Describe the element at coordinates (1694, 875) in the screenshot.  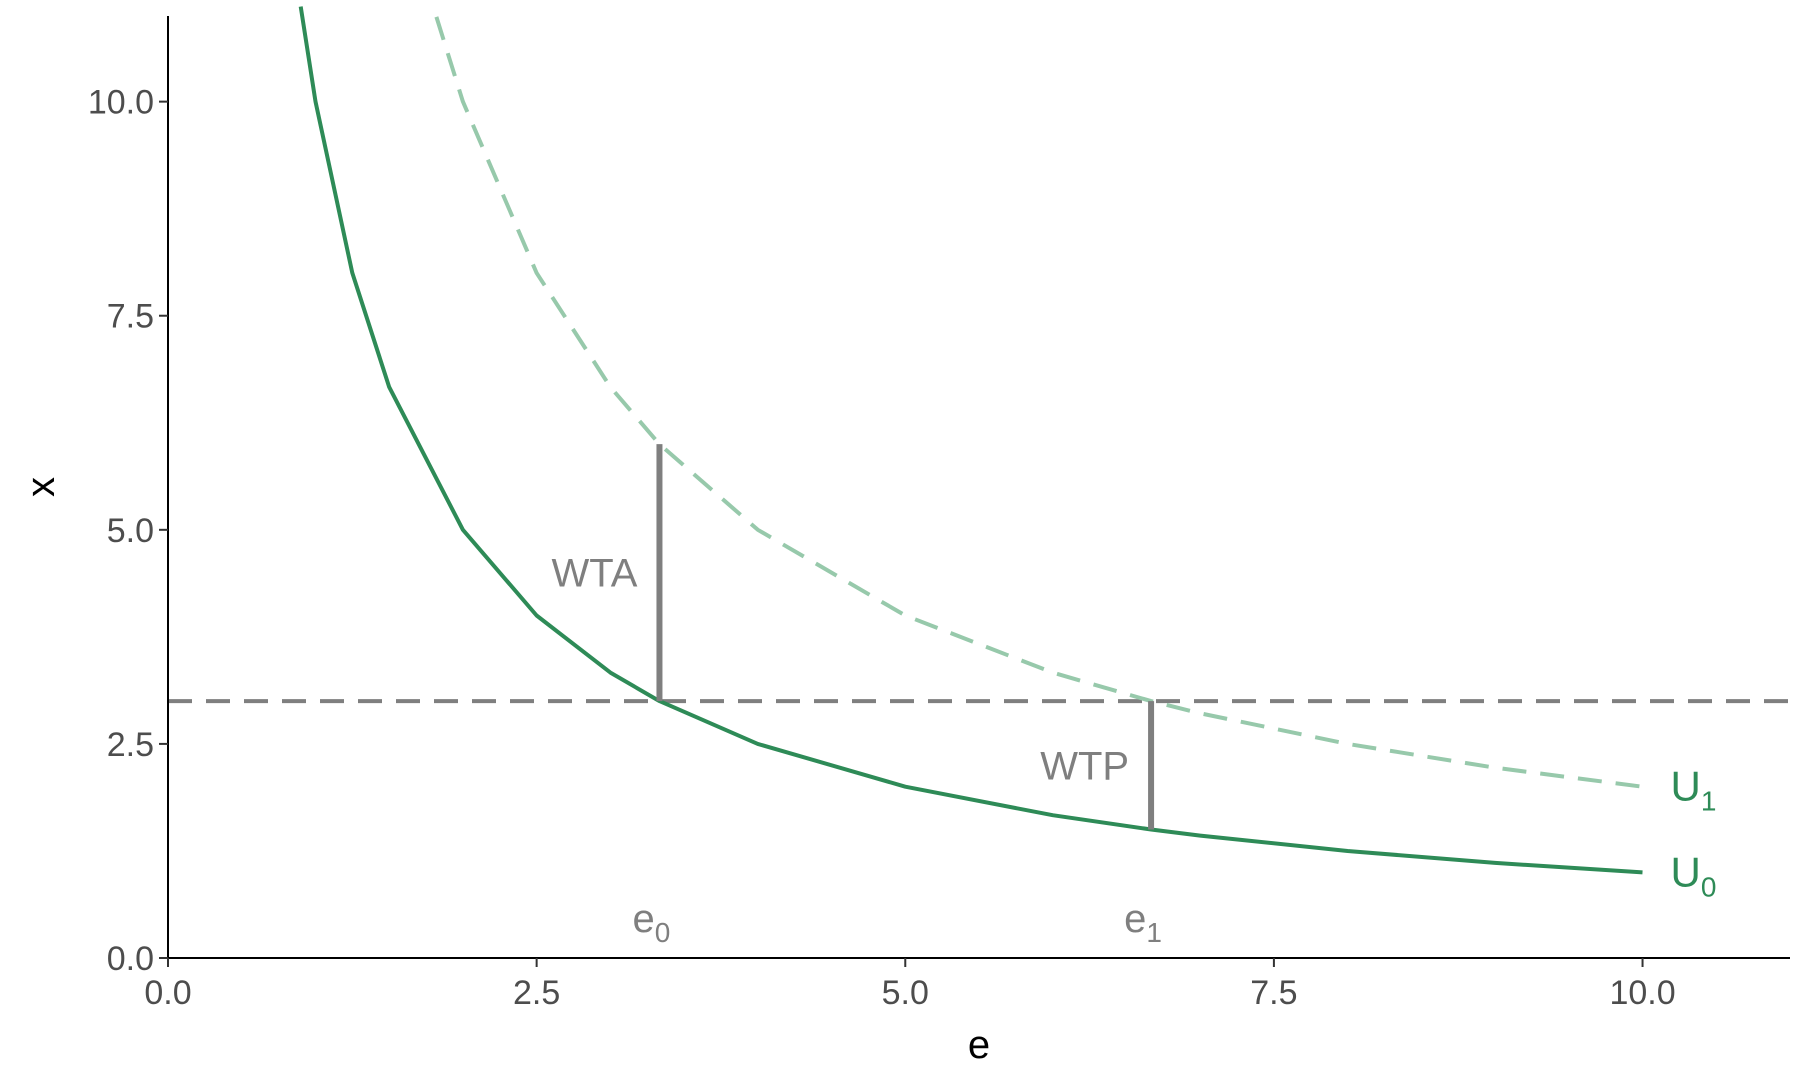
I see `series-label-u0: U0` at that location.